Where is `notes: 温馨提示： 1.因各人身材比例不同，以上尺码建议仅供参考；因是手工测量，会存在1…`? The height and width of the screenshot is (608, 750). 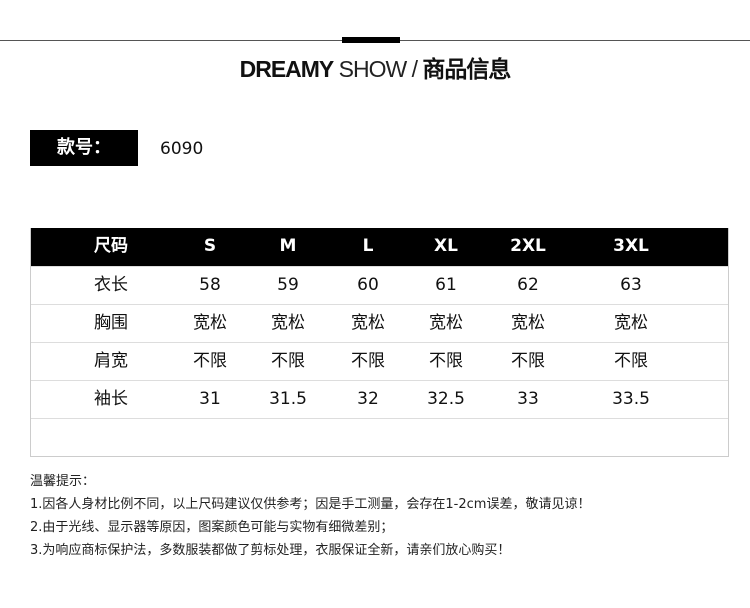 notes: 温馨提示： 1.因各人身材比例不同，以上尺码建议仅供参考；因是手工测量，会存在1… is located at coordinates (310, 516).